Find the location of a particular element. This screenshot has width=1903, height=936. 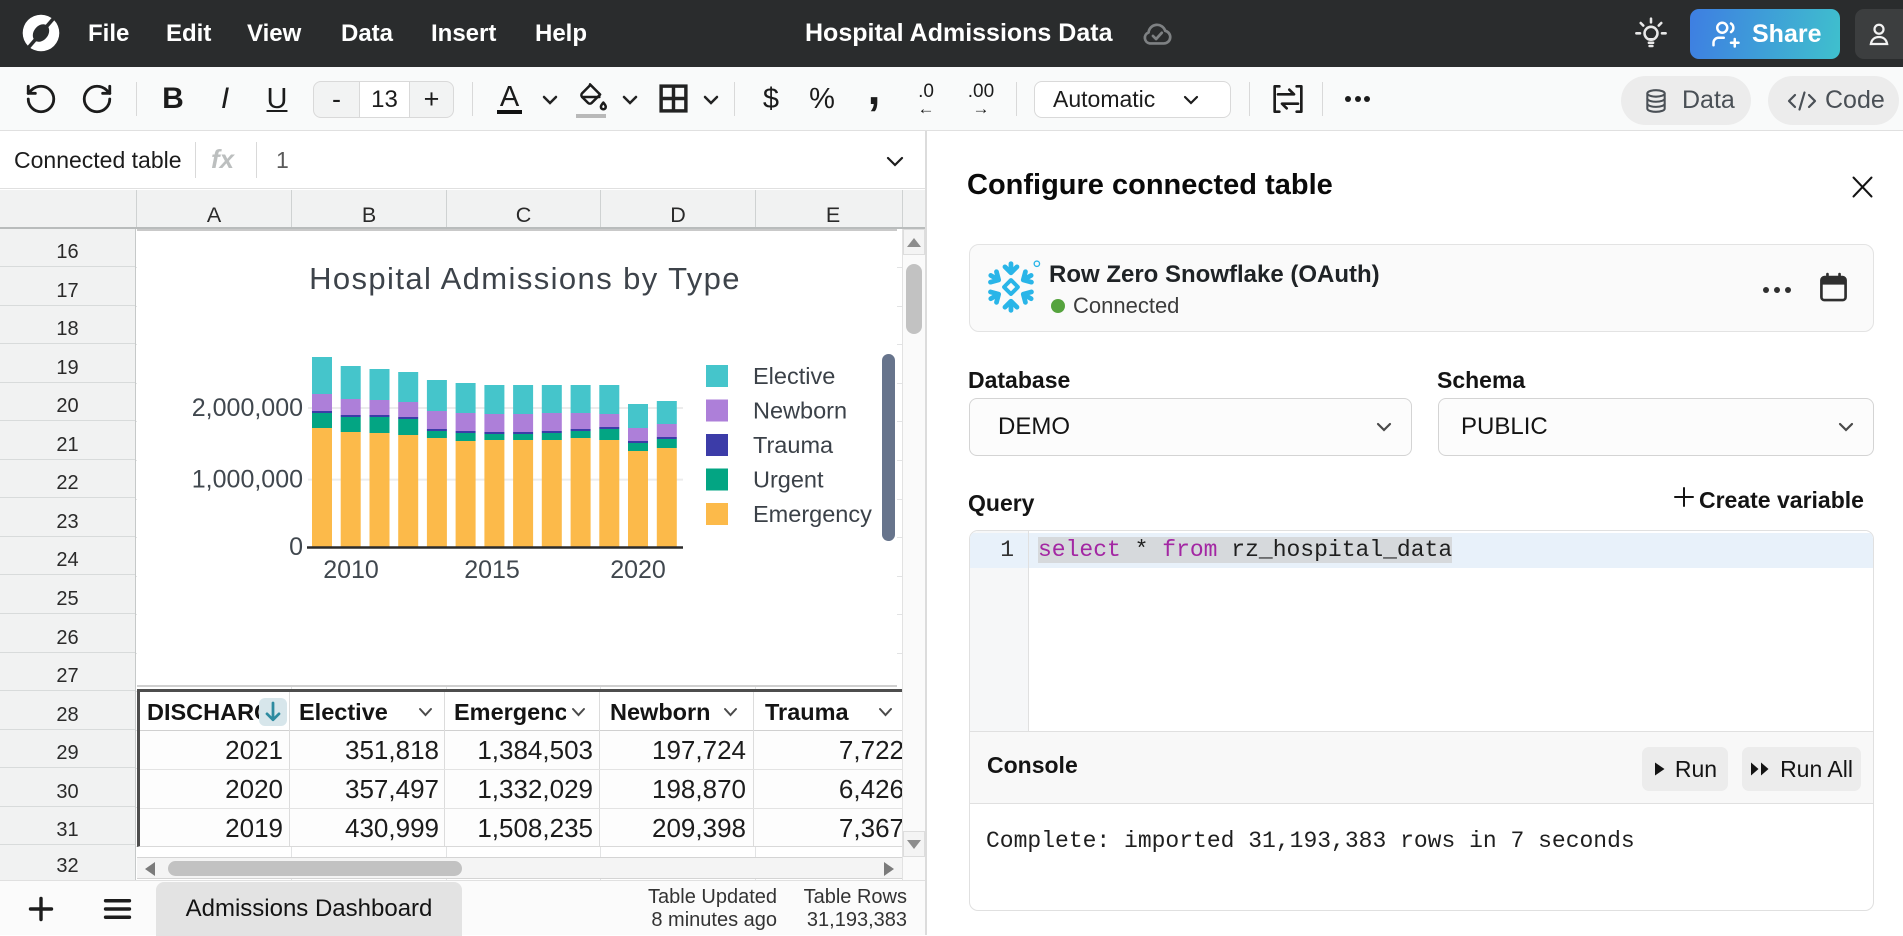

svg-text: 2010 is located at coordinates (351, 570).